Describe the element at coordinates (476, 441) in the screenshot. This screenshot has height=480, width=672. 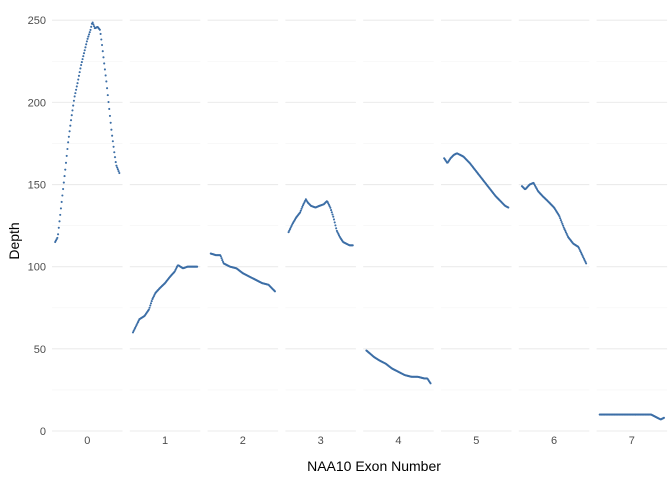
I see `x-tick-label: 5` at that location.